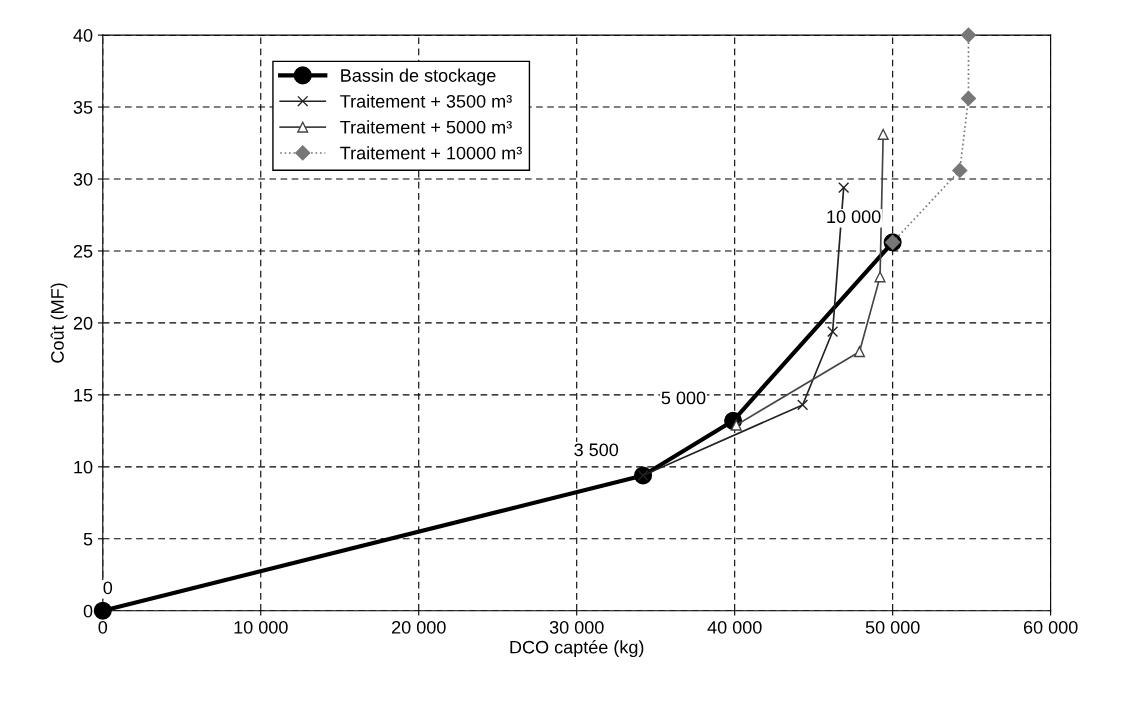 This screenshot has height=702, width=1142. What do you see at coordinates (59, 323) in the screenshot?
I see `y-axis-title: Coût (MF)` at bounding box center [59, 323].